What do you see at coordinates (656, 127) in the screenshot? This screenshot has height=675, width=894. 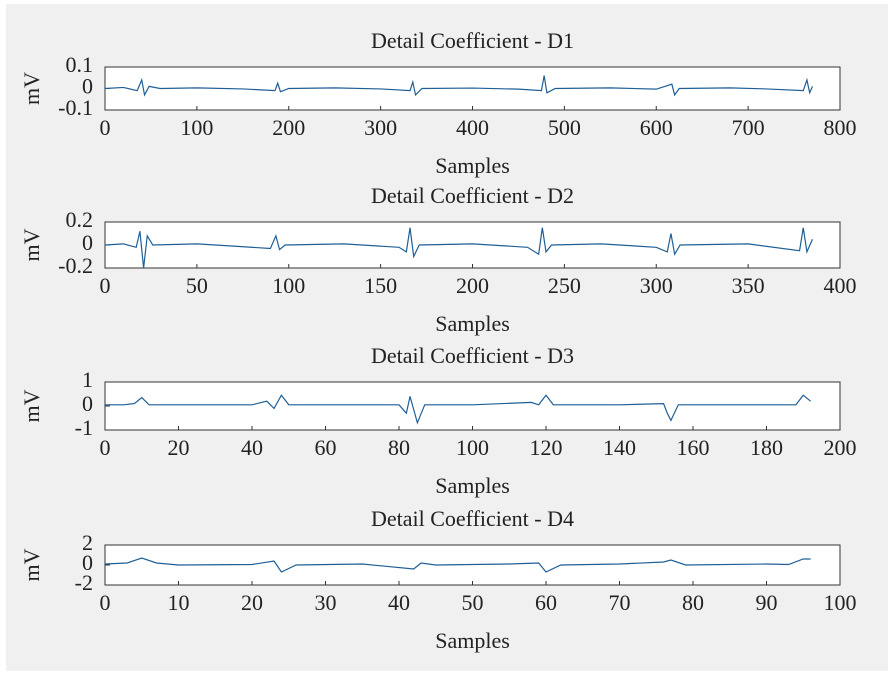 I see `x-tick-label: 600` at bounding box center [656, 127].